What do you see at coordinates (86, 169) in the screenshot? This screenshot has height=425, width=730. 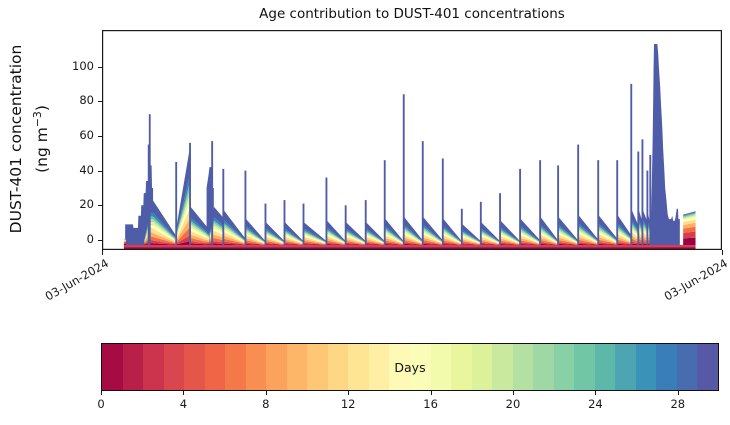 I see `y-tick-label: 40` at bounding box center [86, 169].